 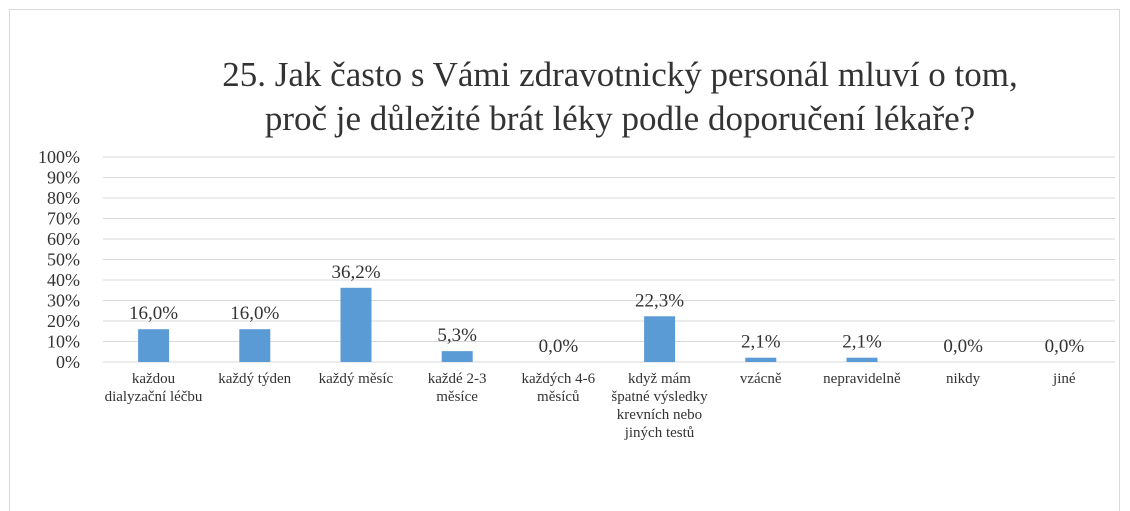 What do you see at coordinates (68, 362) in the screenshot?
I see `y-tick-label: 0%` at bounding box center [68, 362].